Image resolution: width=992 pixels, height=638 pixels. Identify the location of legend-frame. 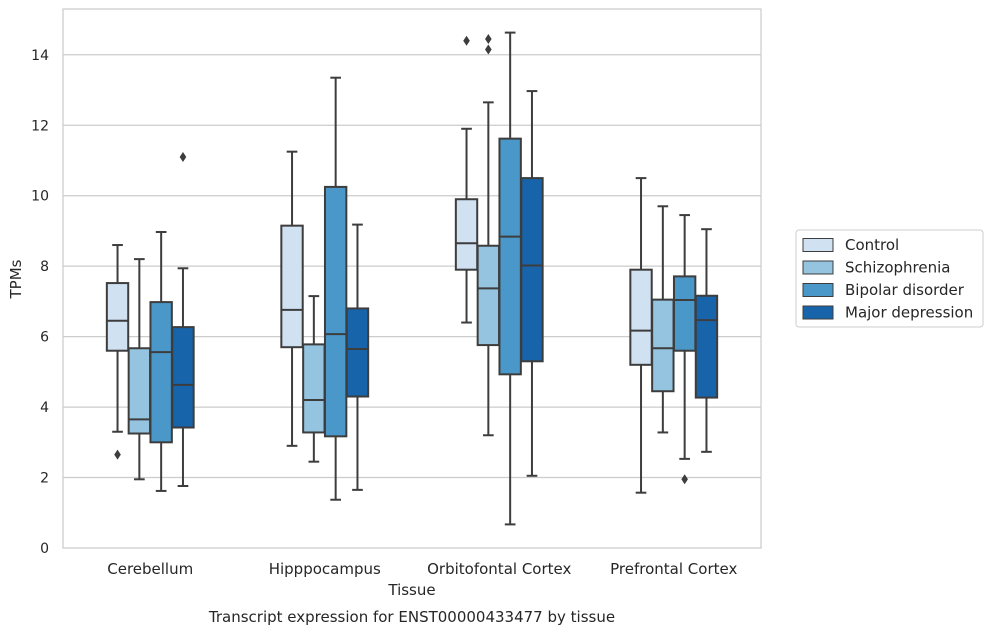
(889, 278).